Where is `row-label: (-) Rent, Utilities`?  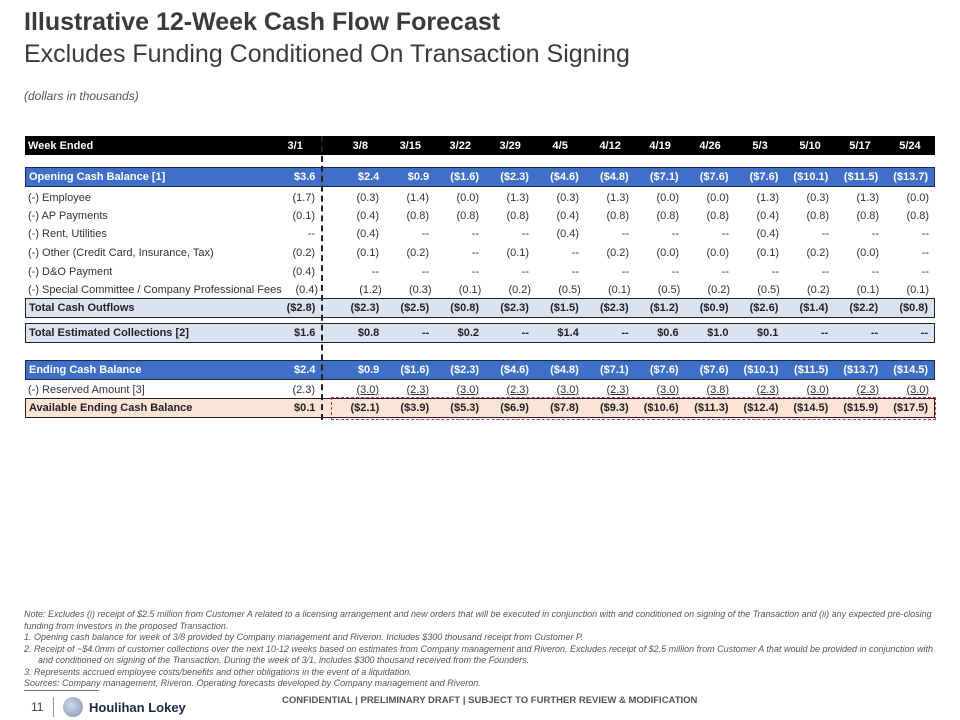 row-label: (-) Rent, Utilities is located at coordinates (67, 233).